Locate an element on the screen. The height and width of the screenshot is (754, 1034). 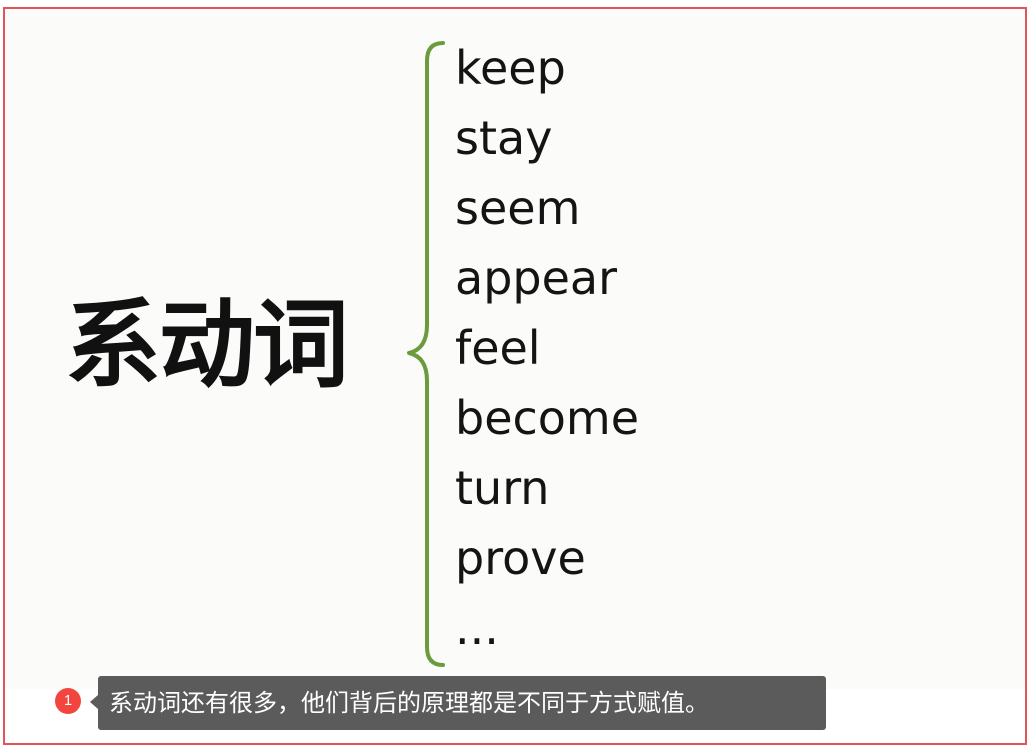
list-item: turn is located at coordinates (502, 488).